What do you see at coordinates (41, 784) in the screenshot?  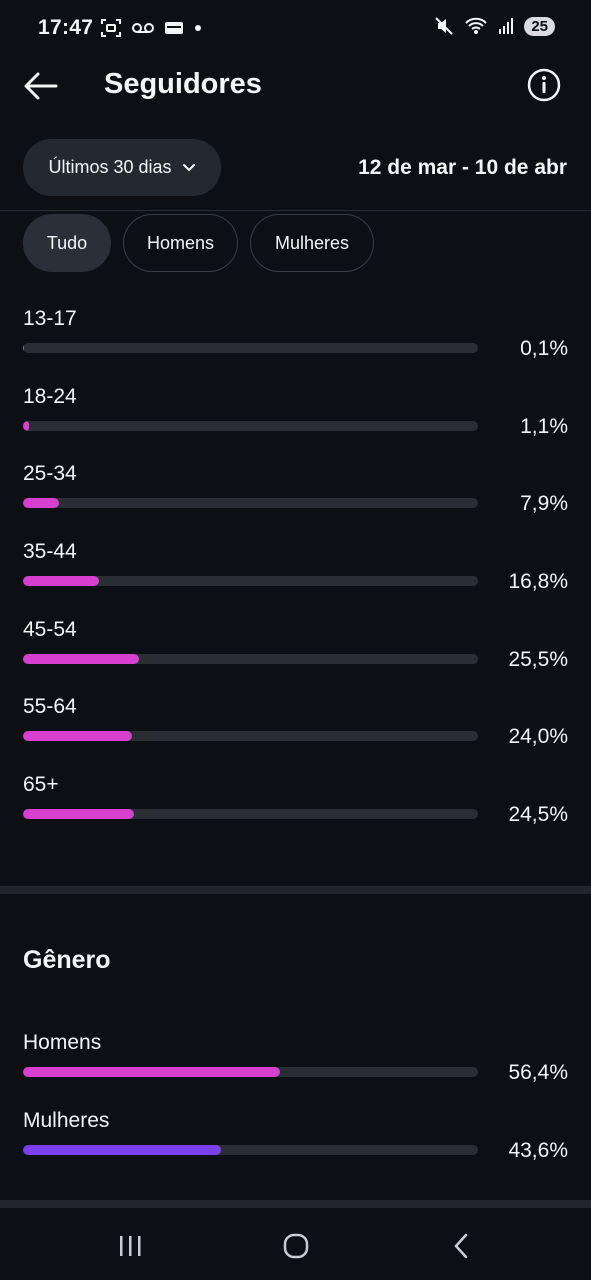 I see `age-label: 65+` at bounding box center [41, 784].